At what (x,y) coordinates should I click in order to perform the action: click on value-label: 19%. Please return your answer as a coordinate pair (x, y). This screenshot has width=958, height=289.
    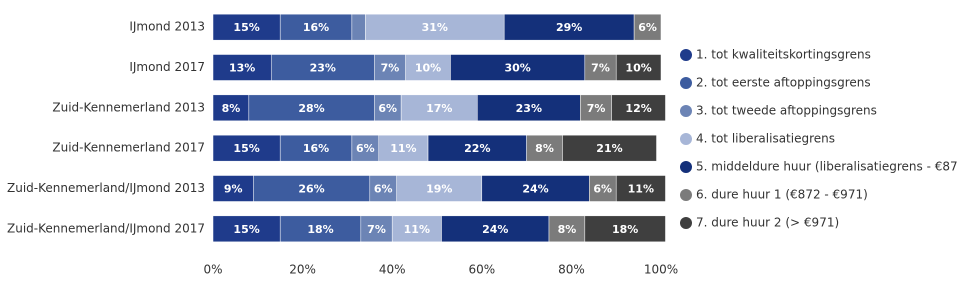
    Looking at the image, I should click on (439, 189).